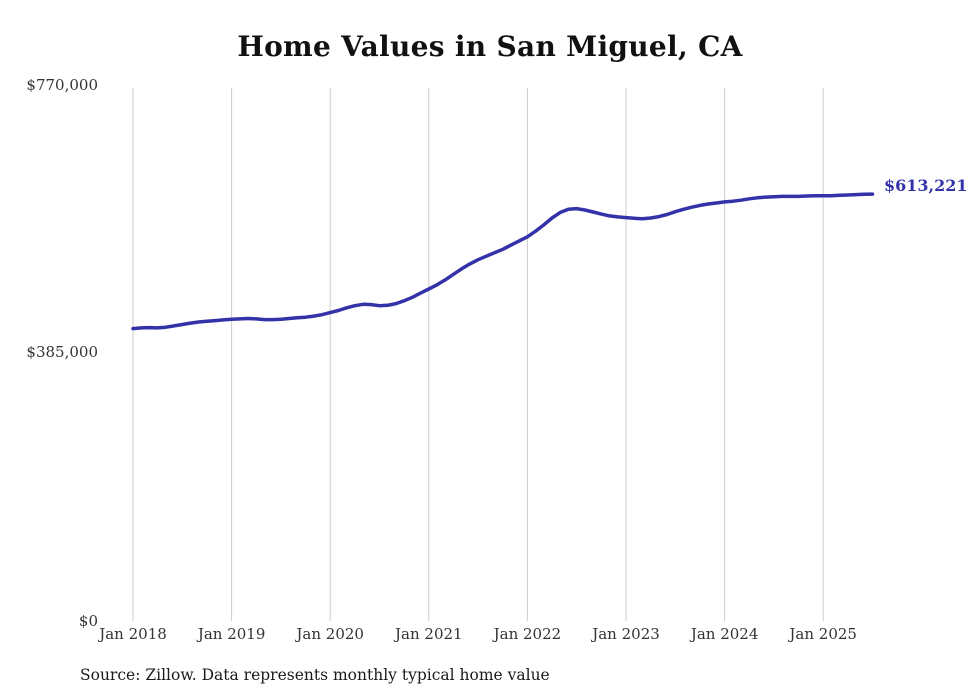 This screenshot has height=699, width=980. What do you see at coordinates (527, 634) in the screenshot?
I see `x-tick-label: Jan 2022` at bounding box center [527, 634].